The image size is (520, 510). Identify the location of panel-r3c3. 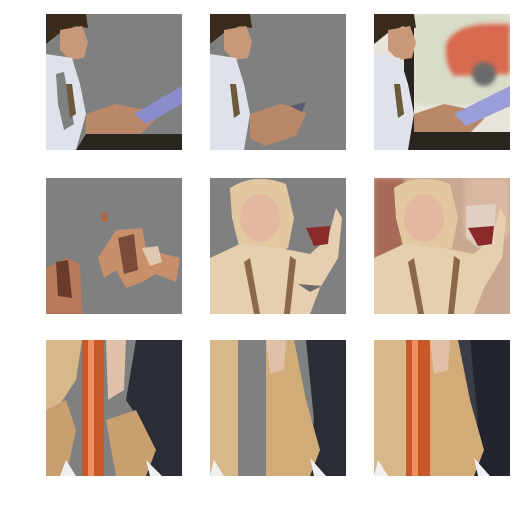
(442, 408).